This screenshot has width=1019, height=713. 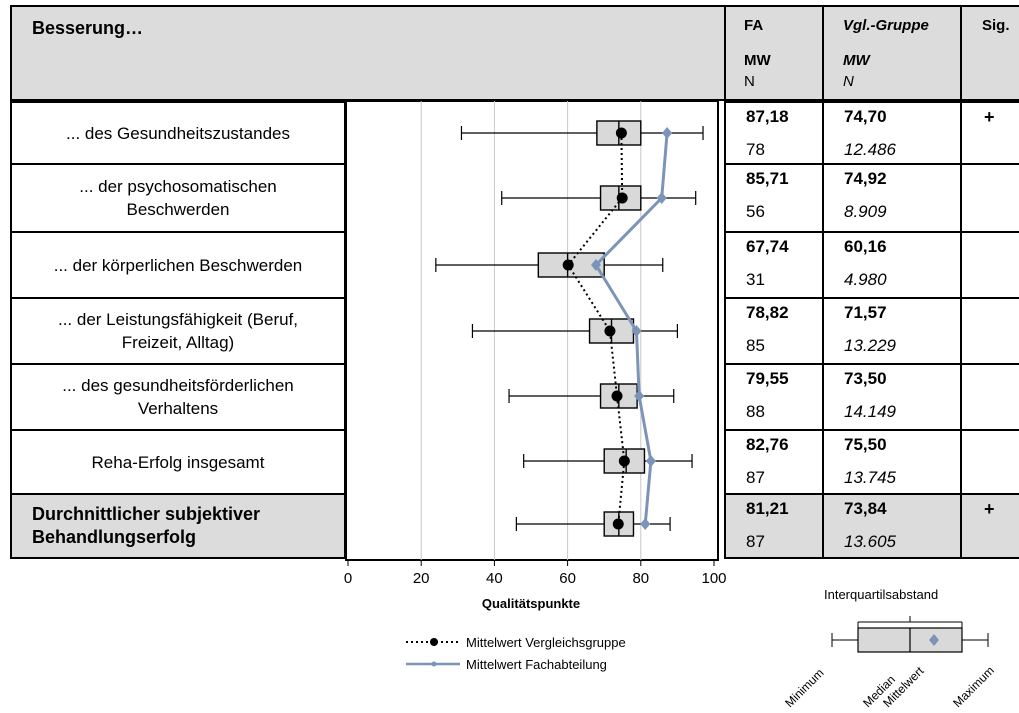 I want to click on header-vgl-cell, so click(x=892, y=53).